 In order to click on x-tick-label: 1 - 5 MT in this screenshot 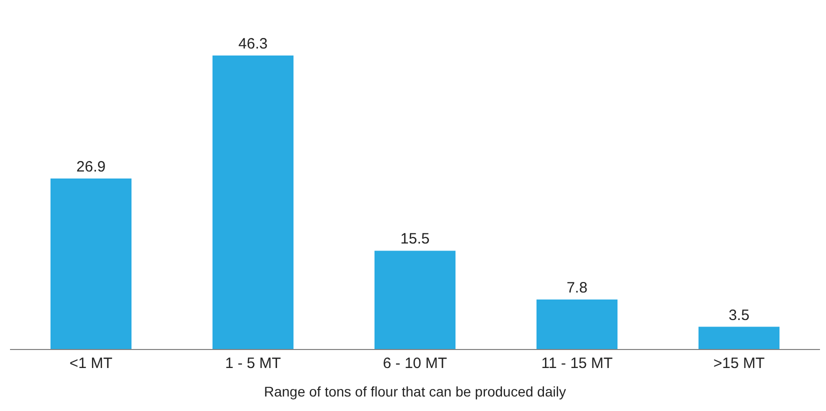, I will do `click(253, 363)`.